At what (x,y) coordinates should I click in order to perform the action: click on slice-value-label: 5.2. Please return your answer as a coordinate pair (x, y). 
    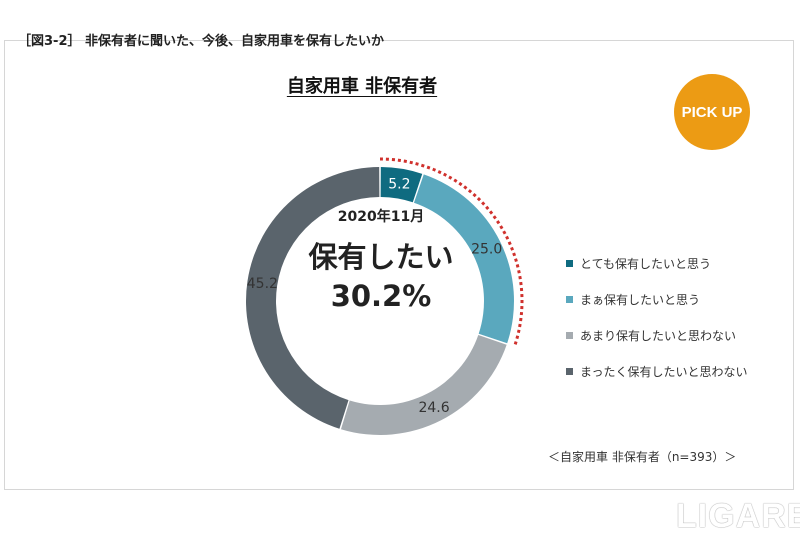
    Looking at the image, I should click on (399, 185).